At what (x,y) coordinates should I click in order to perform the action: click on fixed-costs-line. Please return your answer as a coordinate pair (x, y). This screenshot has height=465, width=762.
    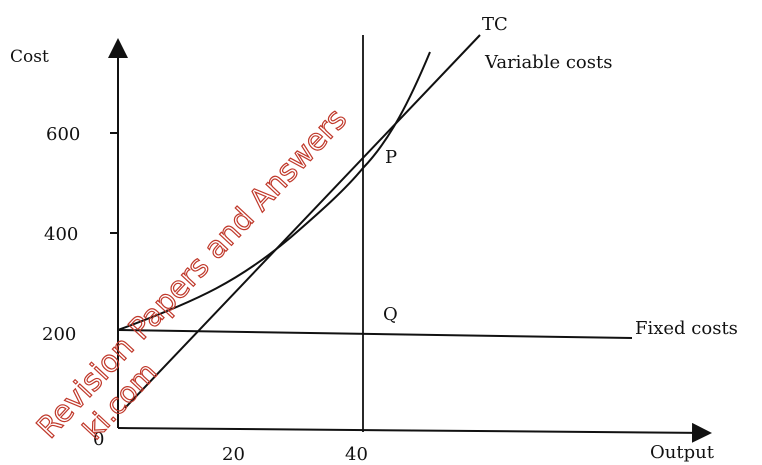
    Looking at the image, I should click on (375, 334).